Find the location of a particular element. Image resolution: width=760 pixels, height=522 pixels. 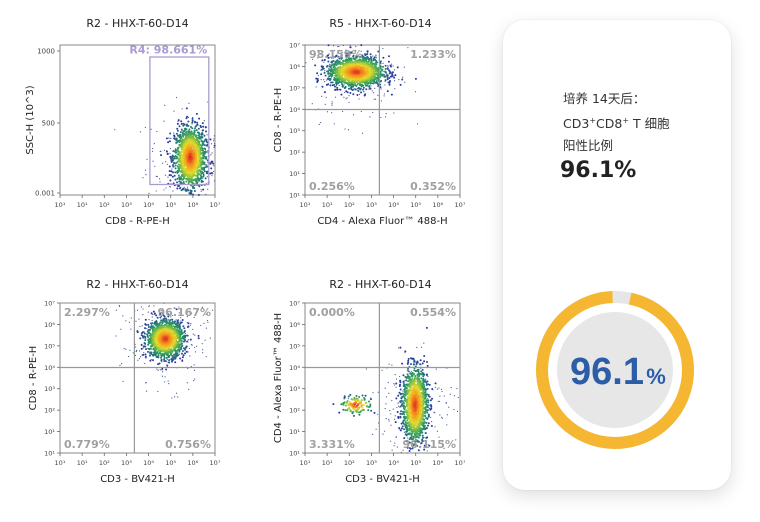

plot2-title: R5 - HHX-T-60-D14 is located at coordinates (380, 23).